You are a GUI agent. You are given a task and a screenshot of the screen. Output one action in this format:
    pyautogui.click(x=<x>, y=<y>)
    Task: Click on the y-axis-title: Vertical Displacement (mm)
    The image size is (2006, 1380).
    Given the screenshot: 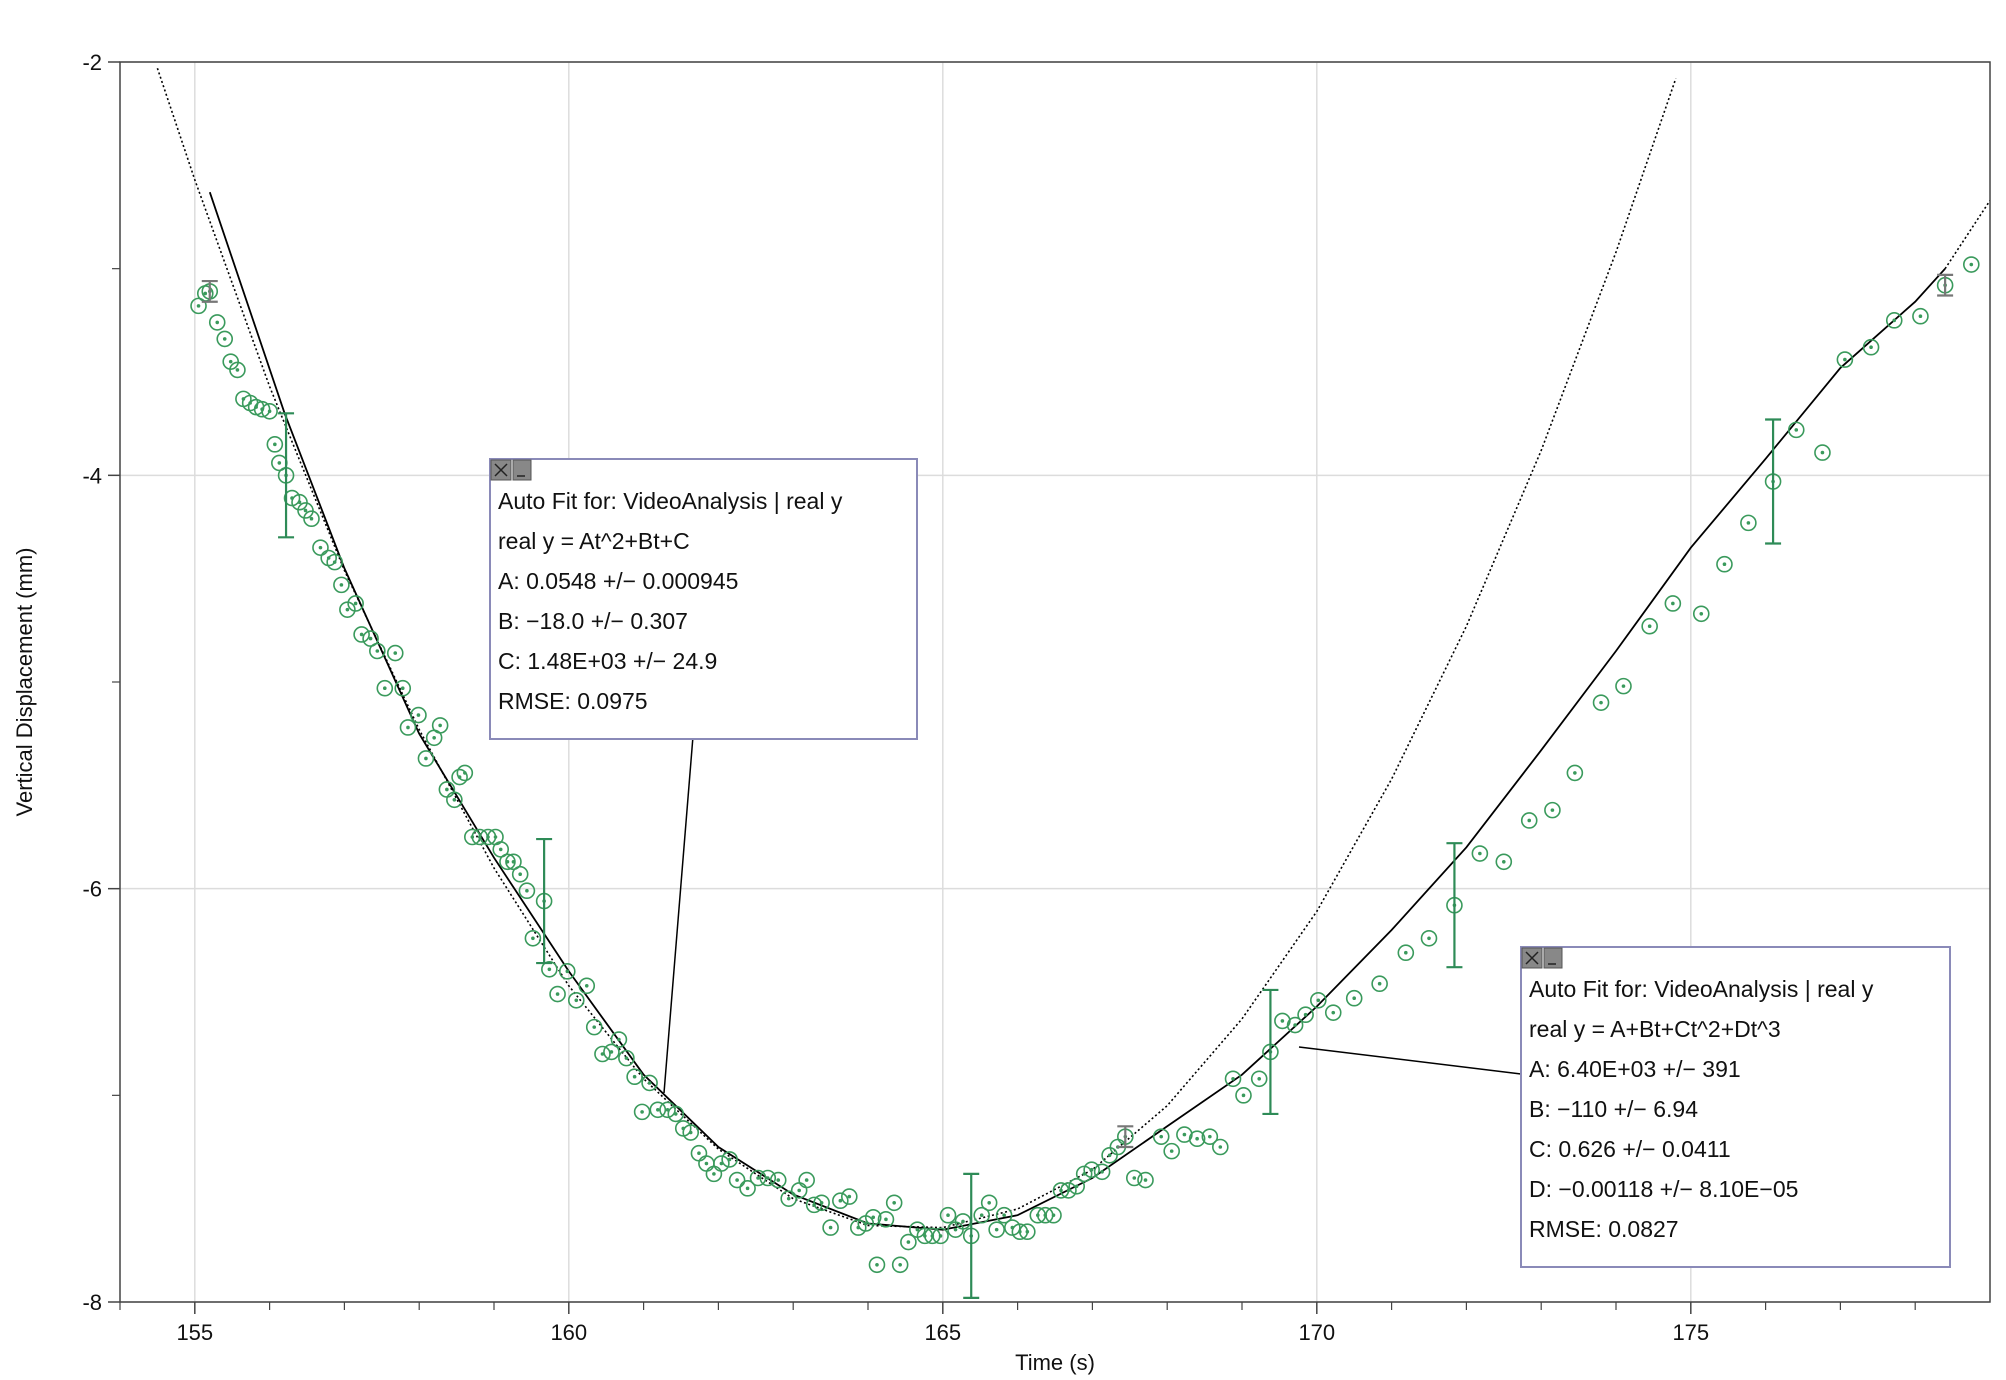 What is the action you would take?
    pyautogui.click(x=24, y=682)
    